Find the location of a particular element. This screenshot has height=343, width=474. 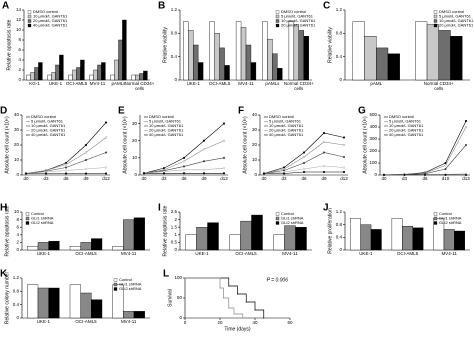

y-tick-label: 200 is located at coordinates (373, 150).